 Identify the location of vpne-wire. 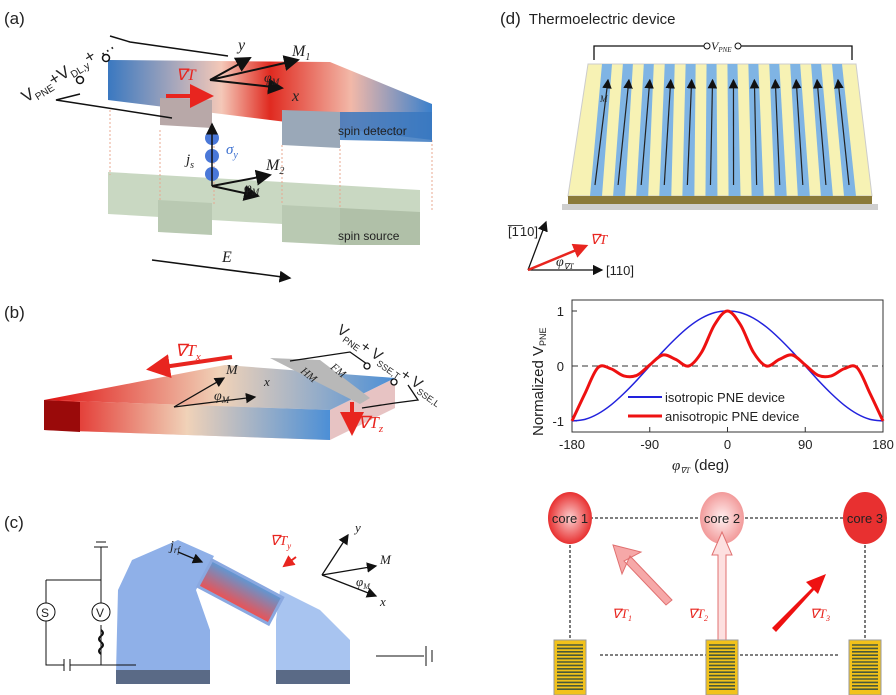
(723, 52).